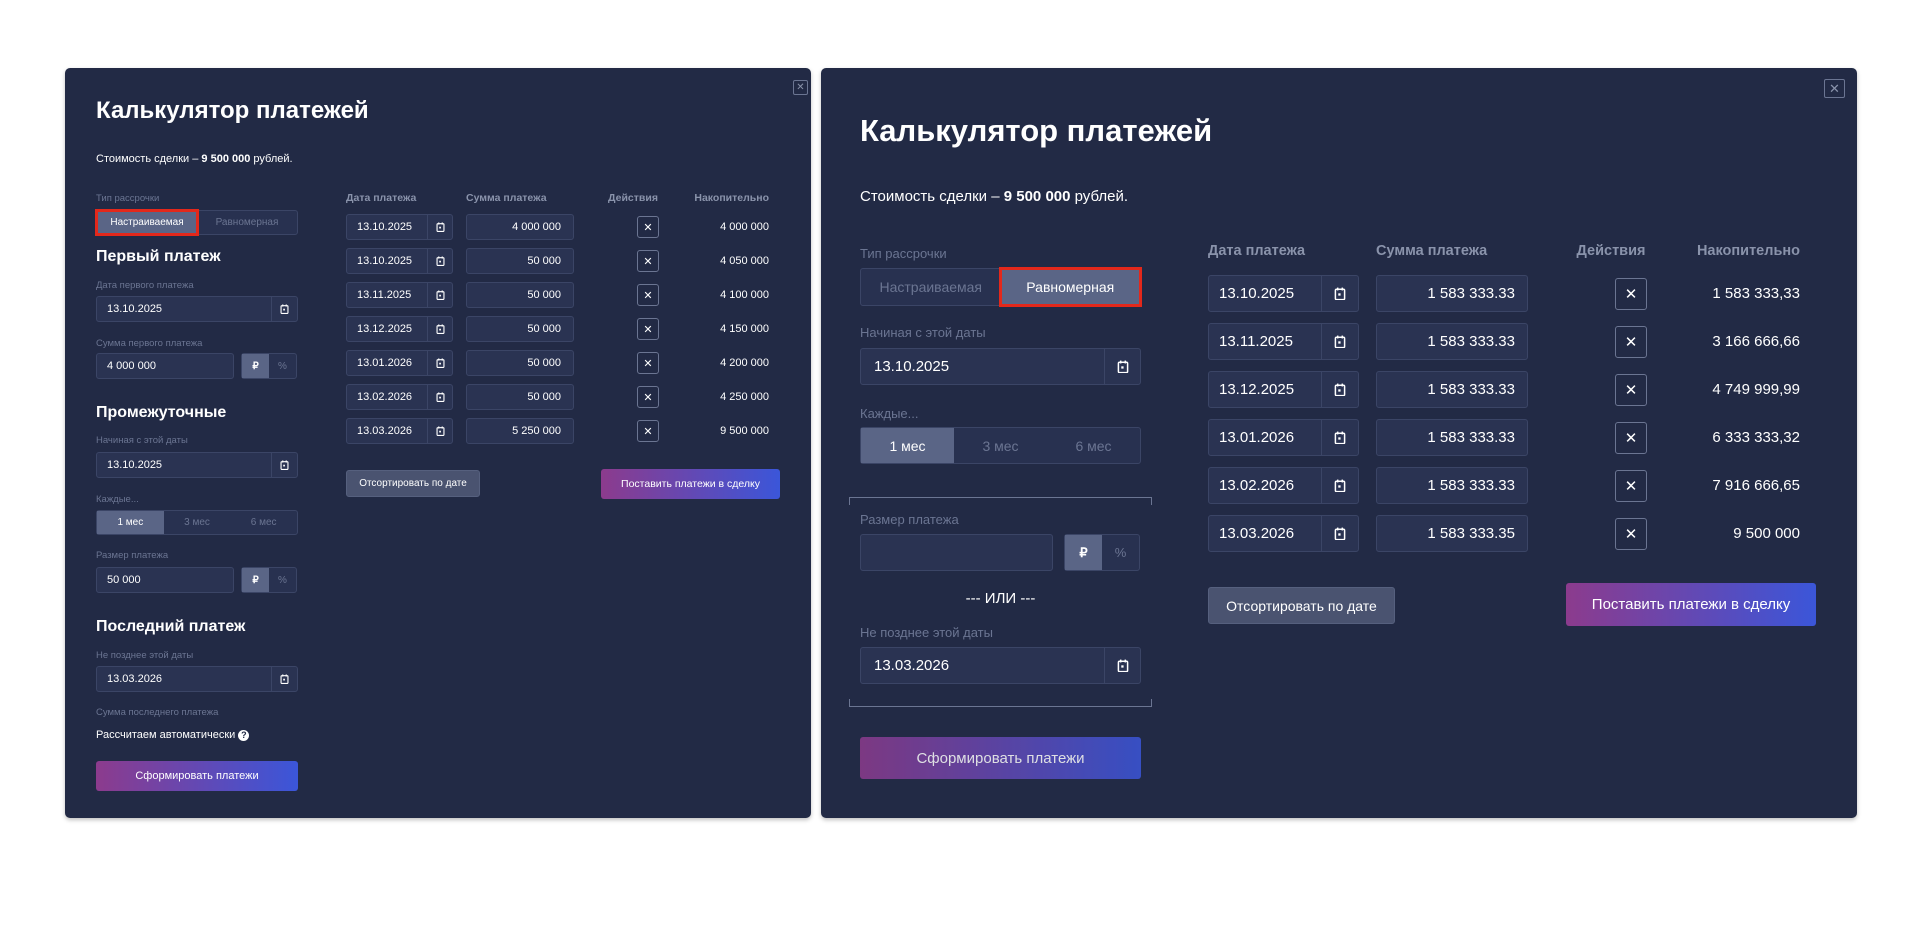 The width and height of the screenshot is (1920, 934). Describe the element at coordinates (384, 295) in the screenshot. I see `row-date-value: 13.11.2025` at that location.